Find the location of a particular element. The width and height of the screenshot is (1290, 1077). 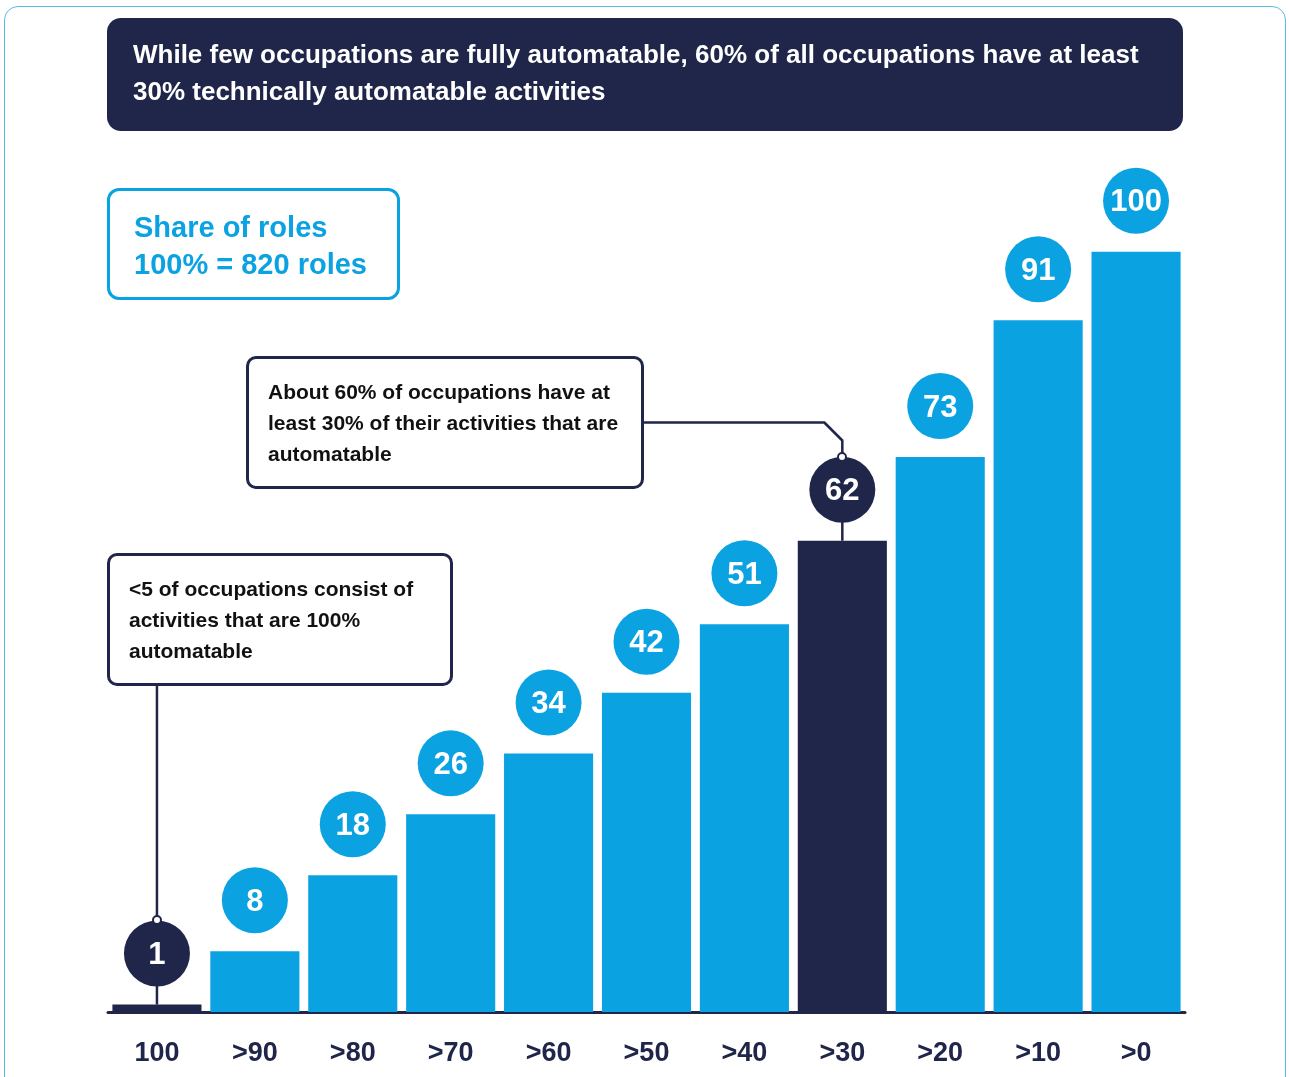

x-tick-label: >70 is located at coordinates (450, 1051).